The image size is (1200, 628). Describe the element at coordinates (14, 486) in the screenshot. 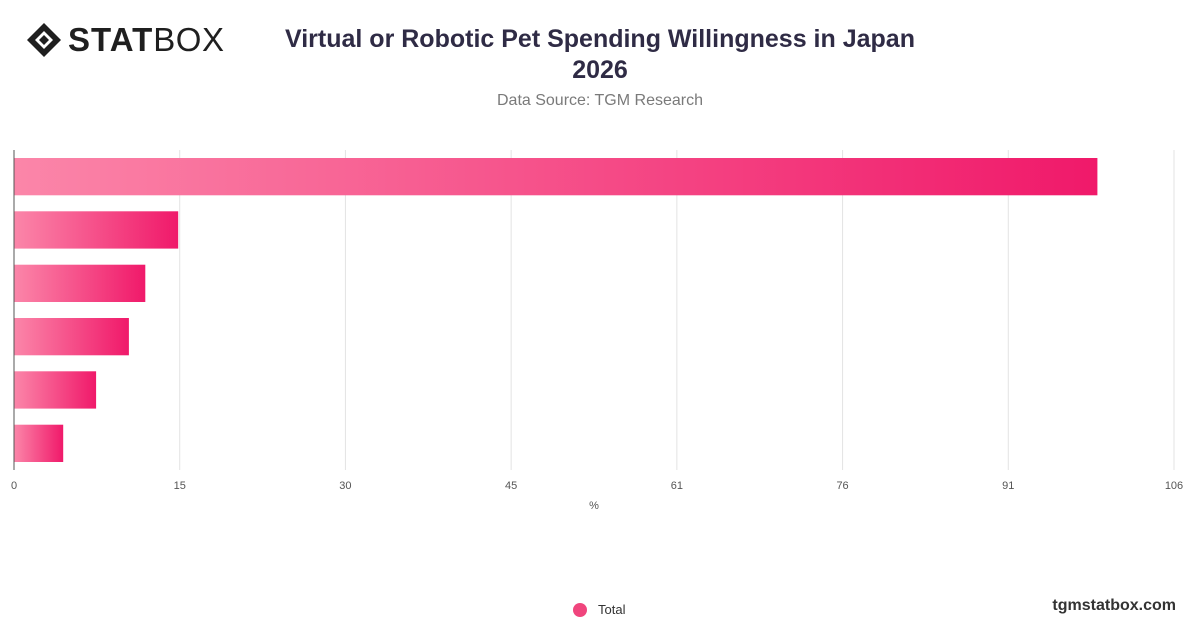

I see `x-tick-label: 0` at that location.